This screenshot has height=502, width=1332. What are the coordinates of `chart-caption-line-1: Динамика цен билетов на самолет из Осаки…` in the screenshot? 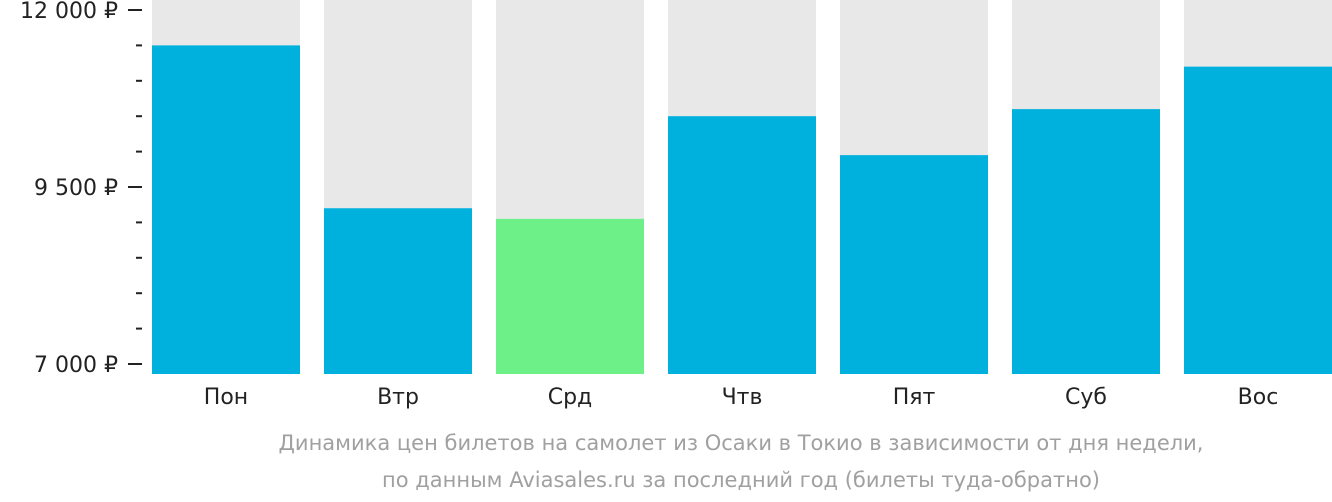 It's located at (741, 443).